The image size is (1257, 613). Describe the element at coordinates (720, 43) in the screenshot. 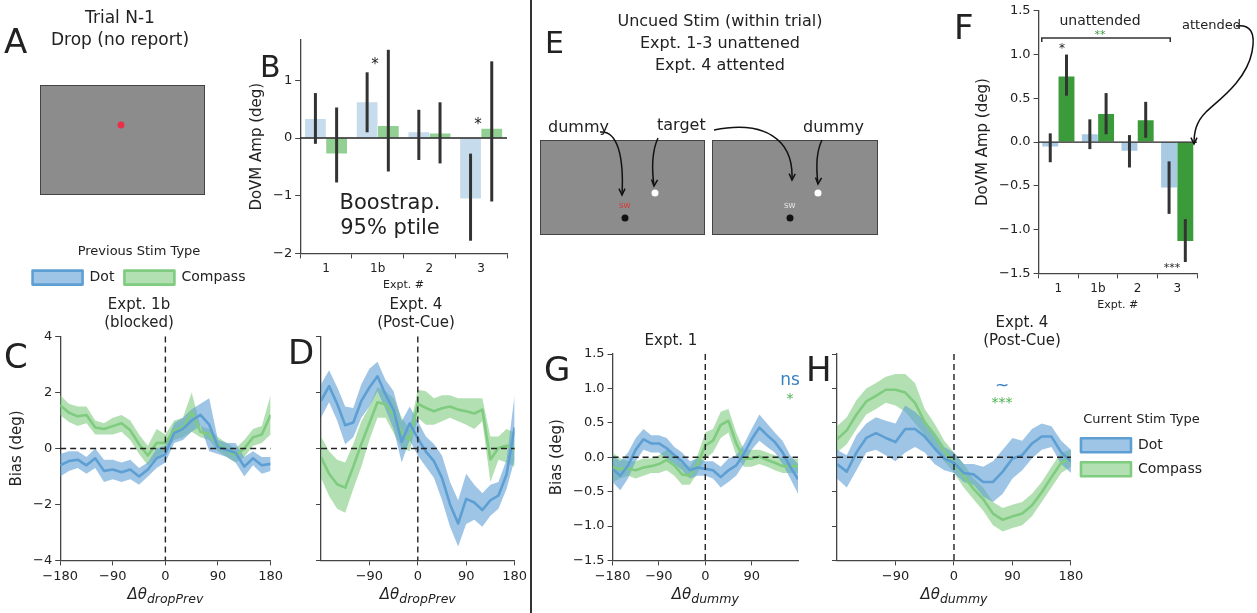

I see `text: Expt. 1-3 unattened` at that location.